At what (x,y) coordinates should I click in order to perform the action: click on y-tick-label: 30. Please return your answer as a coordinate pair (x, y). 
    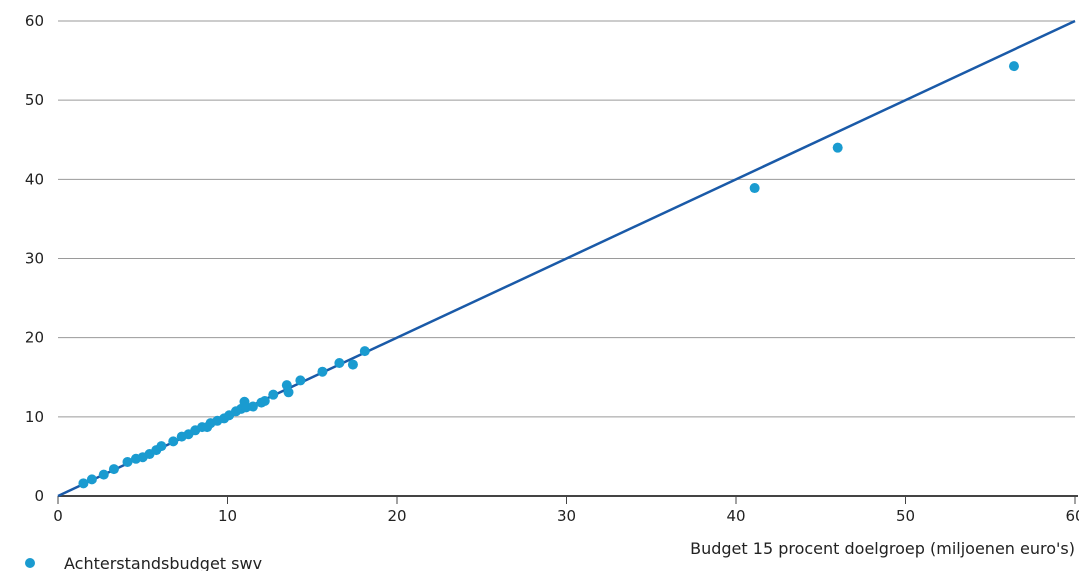
    Looking at the image, I should click on (34, 259).